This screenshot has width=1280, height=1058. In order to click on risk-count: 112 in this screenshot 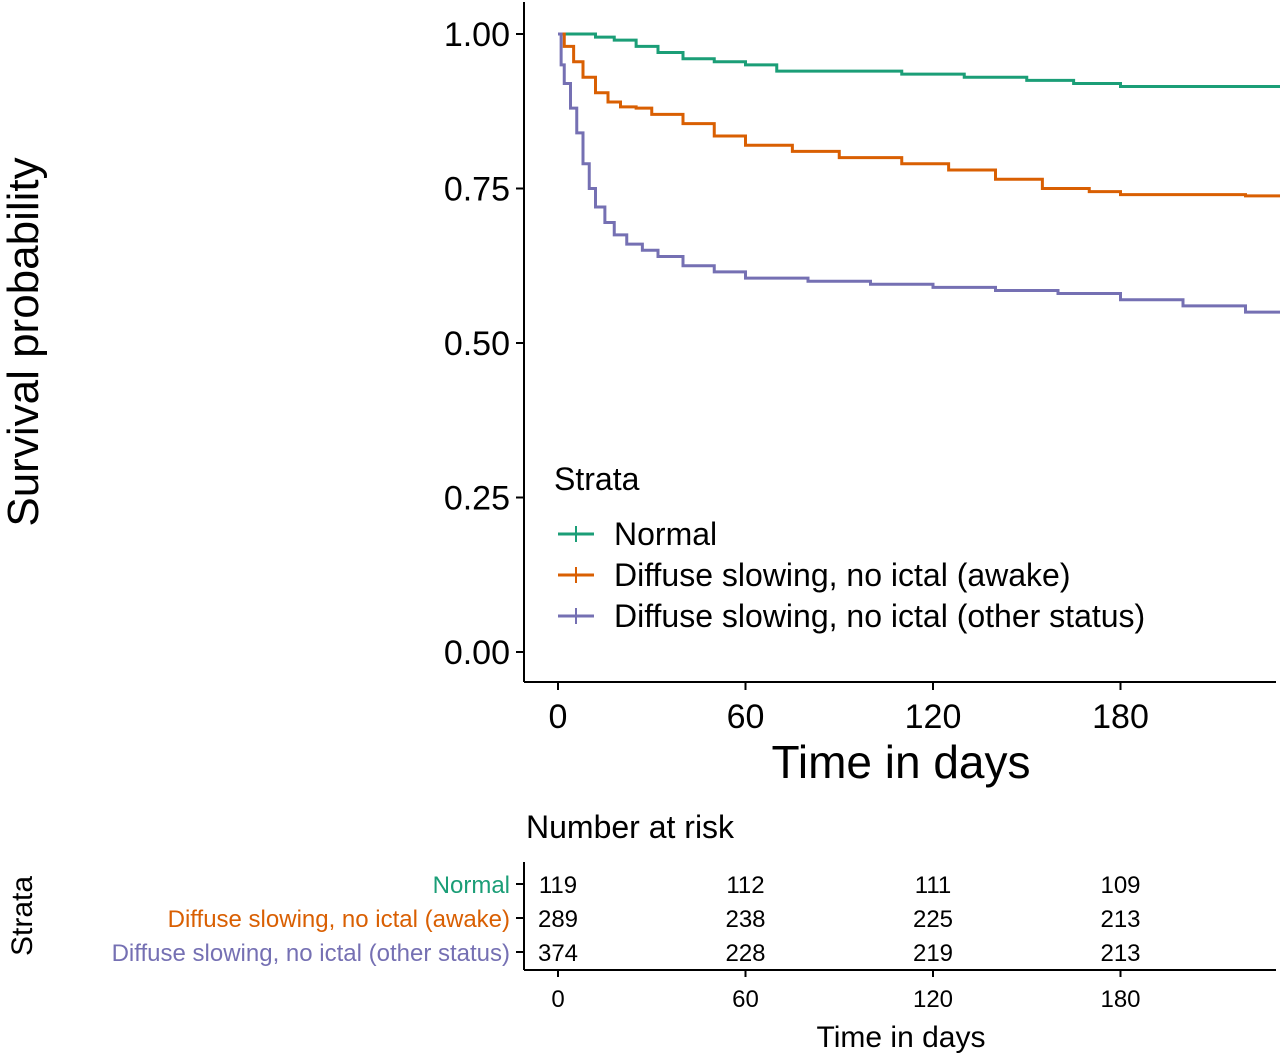, I will do `click(745, 885)`.